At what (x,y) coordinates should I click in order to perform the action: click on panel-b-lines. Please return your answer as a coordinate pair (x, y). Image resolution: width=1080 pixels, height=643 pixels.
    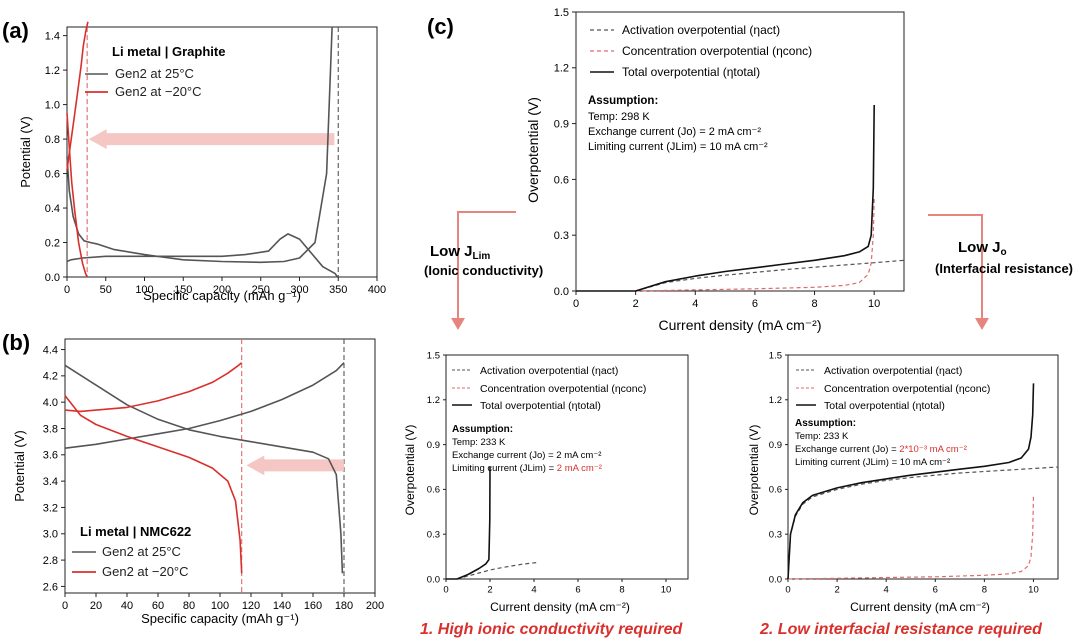
    Looking at the image, I should click on (204, 466).